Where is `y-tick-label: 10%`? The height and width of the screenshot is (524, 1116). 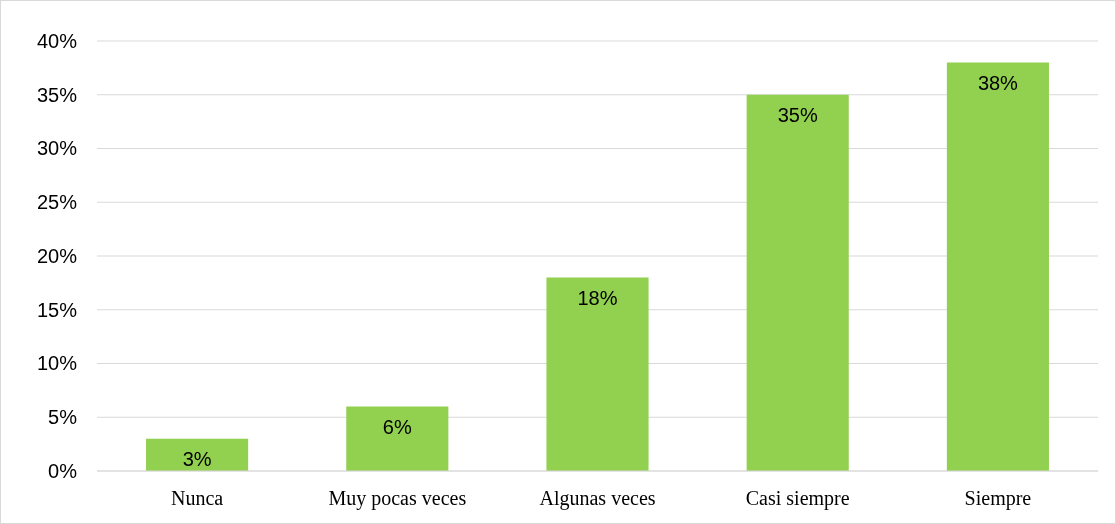
y-tick-label: 10% is located at coordinates (57, 363).